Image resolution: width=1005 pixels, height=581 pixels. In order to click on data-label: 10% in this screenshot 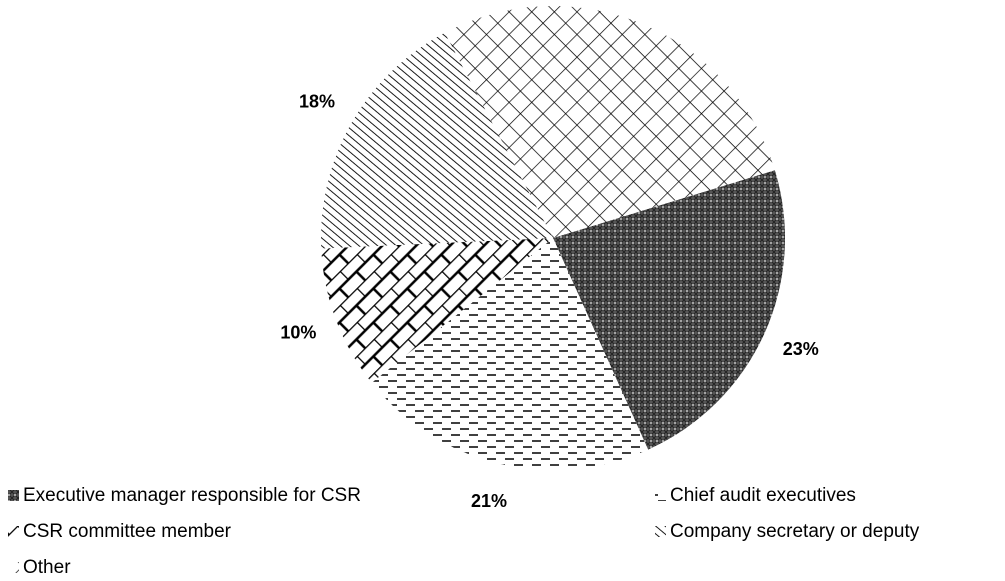, I will do `click(298, 332)`.